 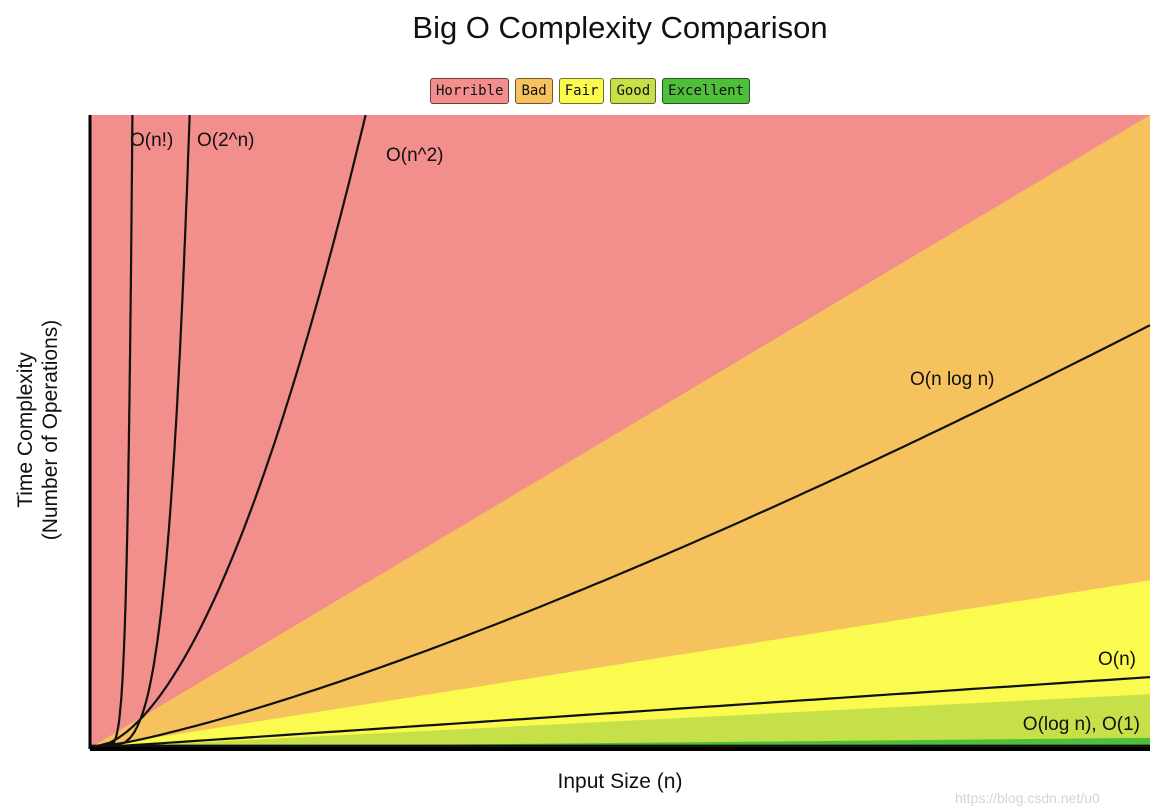 What do you see at coordinates (706, 91) in the screenshot?
I see `legend-excellent: Excellent` at bounding box center [706, 91].